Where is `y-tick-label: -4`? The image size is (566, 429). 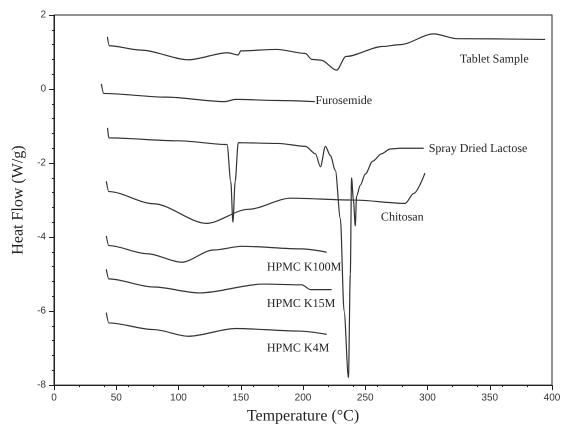
y-tick-label: -4 is located at coordinates (41, 237).